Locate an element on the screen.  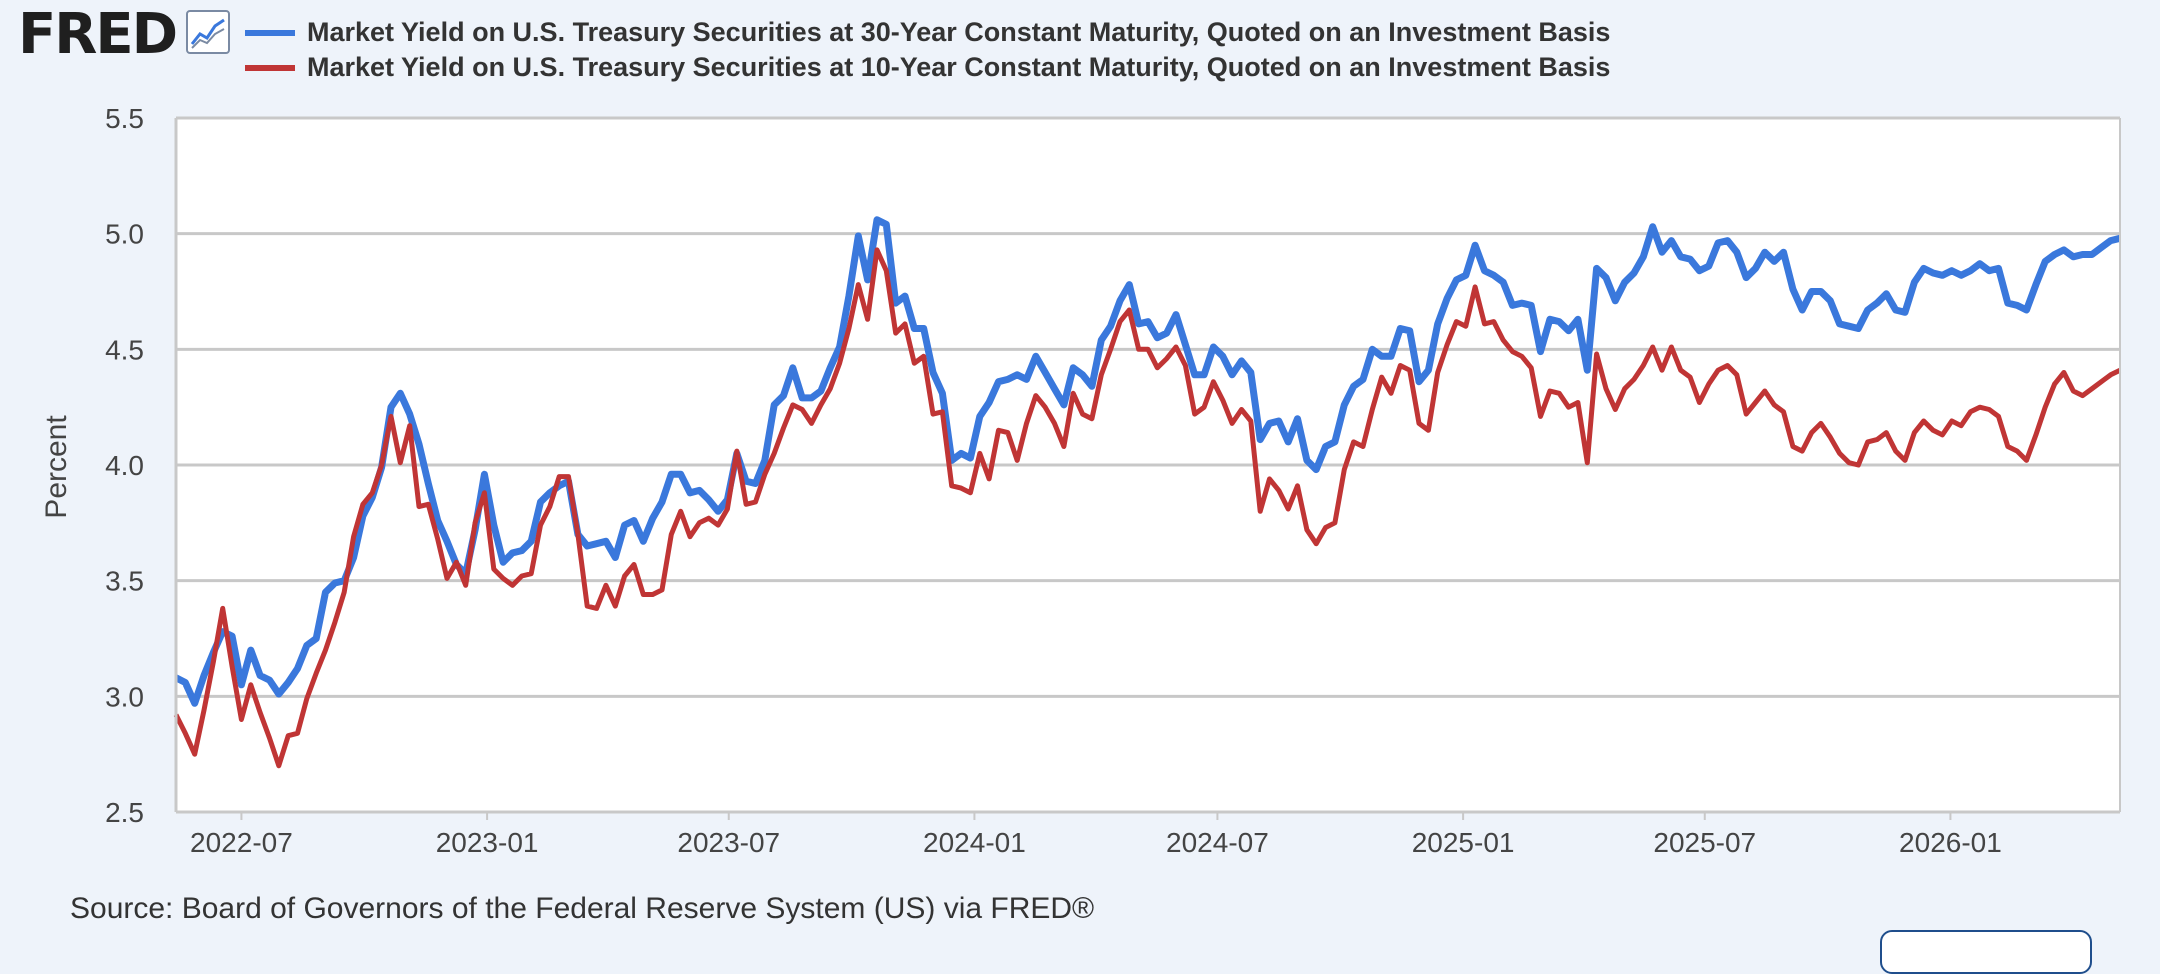
y-tick-label: 4.5 is located at coordinates (124, 349).